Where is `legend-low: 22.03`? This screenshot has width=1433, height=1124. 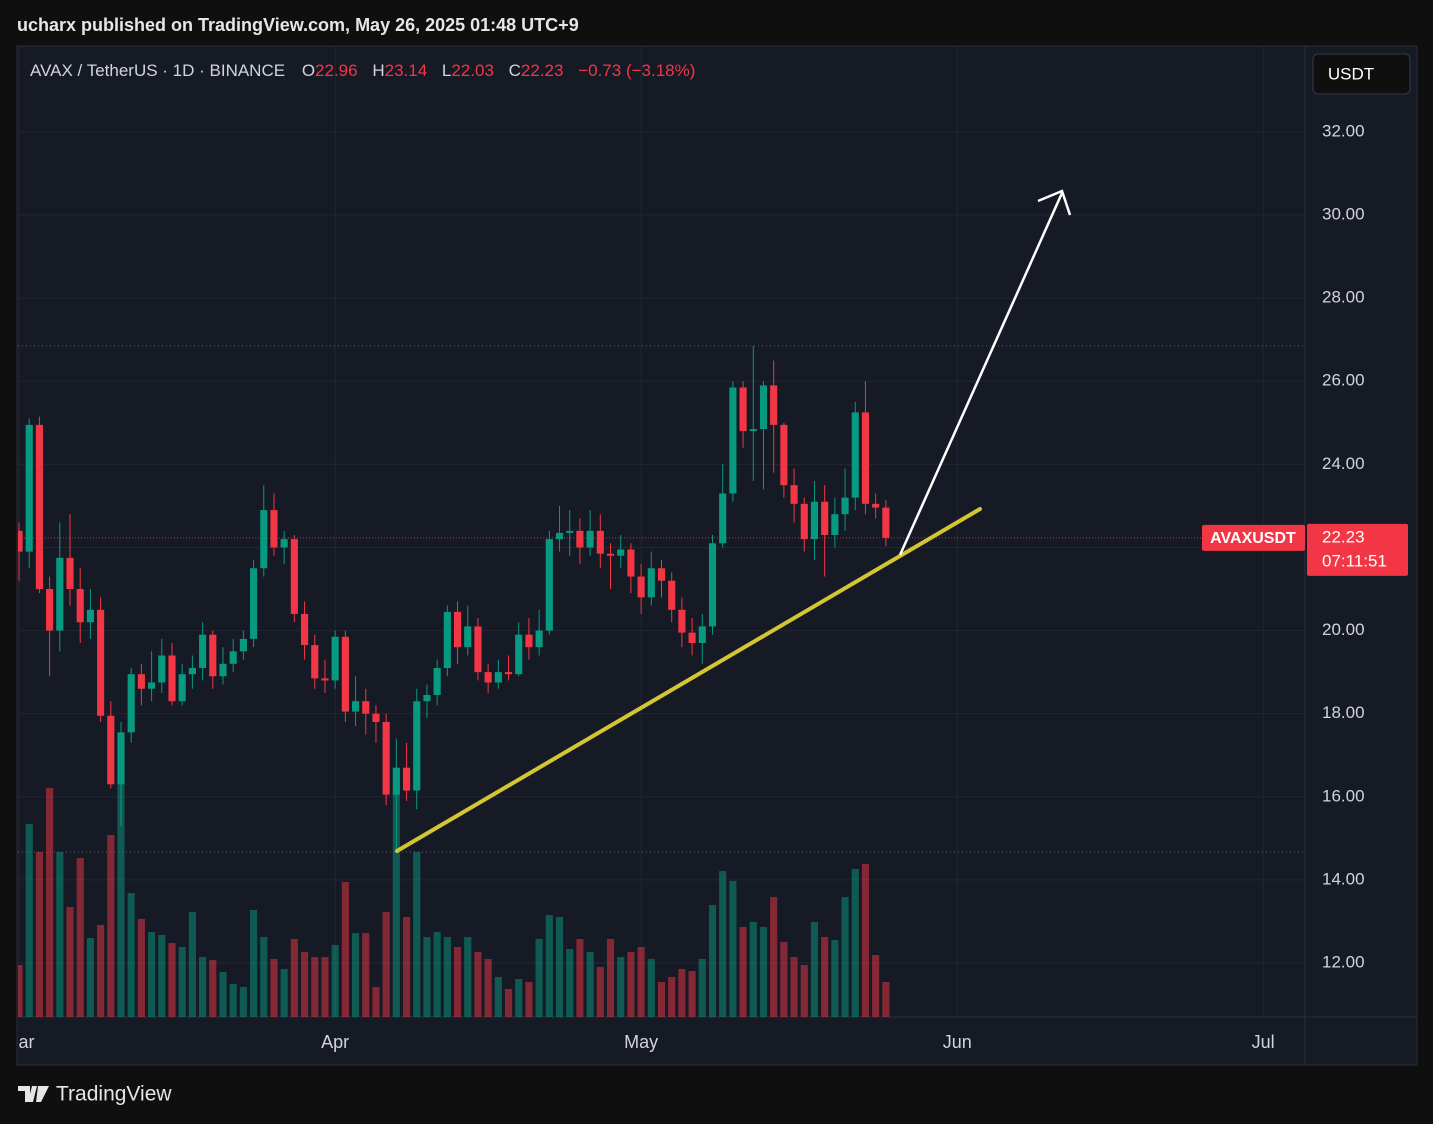 legend-low: 22.03 is located at coordinates (472, 70).